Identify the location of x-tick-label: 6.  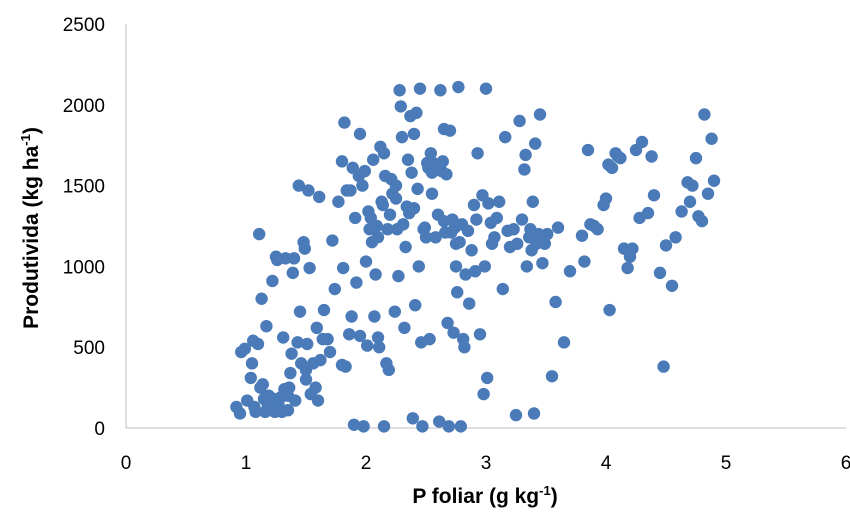
(845, 463).